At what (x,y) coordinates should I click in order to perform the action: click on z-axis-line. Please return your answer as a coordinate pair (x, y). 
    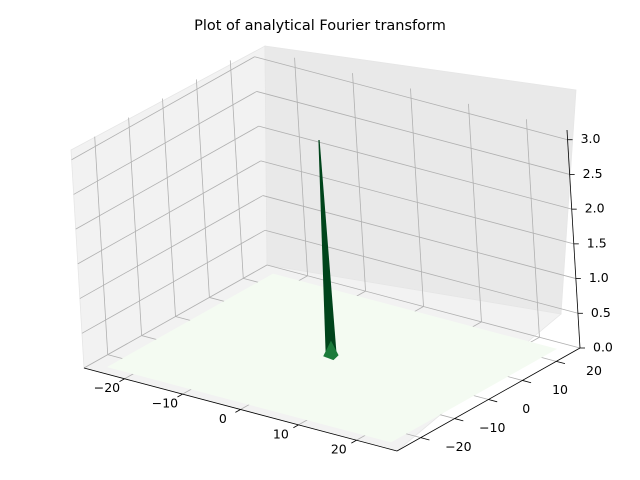
    Looking at the image, I should click on (573, 239).